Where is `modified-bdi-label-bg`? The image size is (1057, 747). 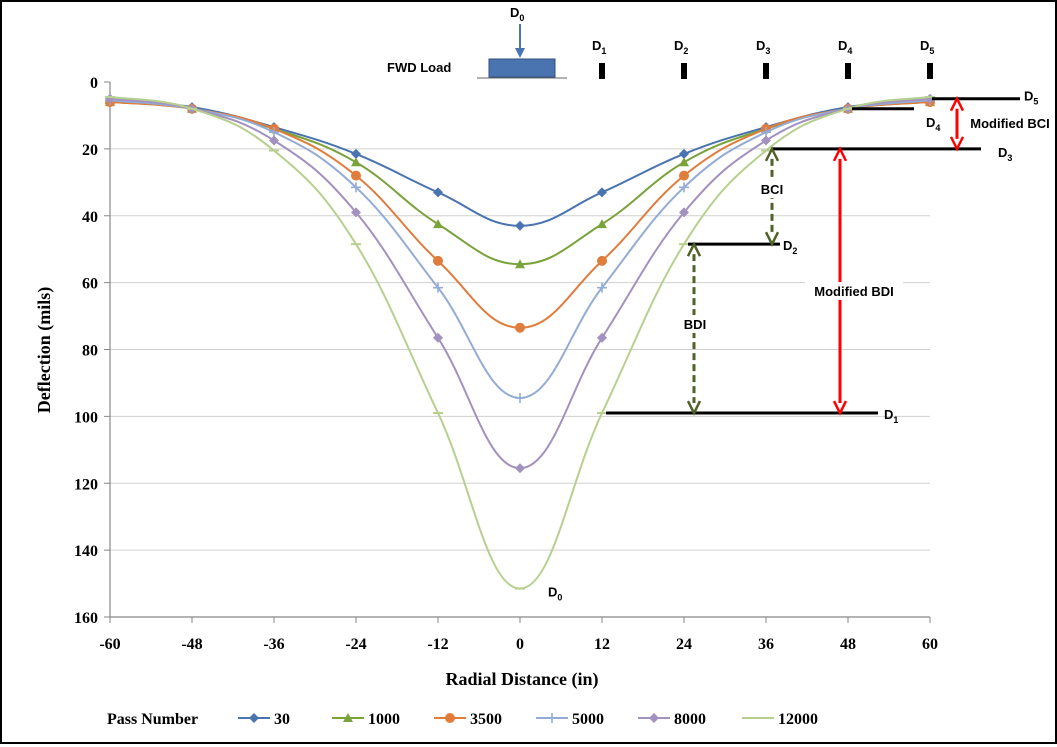
modified-bdi-label-bg is located at coordinates (854, 291).